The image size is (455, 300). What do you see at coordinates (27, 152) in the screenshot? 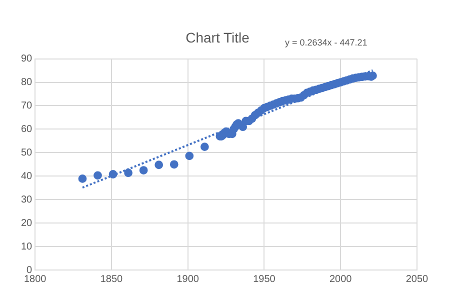
I see `y-tick-label: 50` at bounding box center [27, 152].